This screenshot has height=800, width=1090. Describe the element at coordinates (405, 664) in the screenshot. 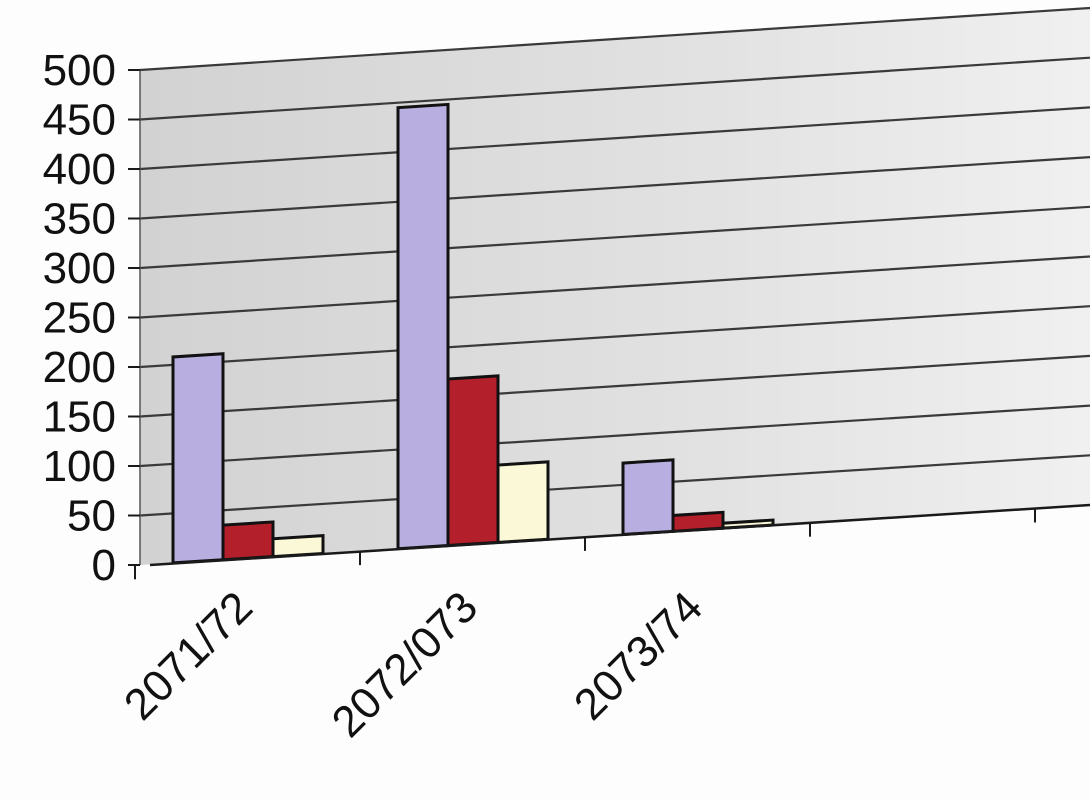

I see `x-category-label: 2072/073` at that location.